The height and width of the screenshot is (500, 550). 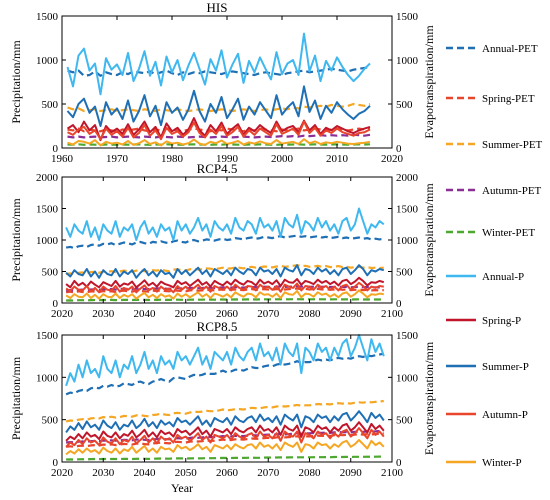 I want to click on legend-item-winter-p: Winter-P, so click(x=484, y=463).